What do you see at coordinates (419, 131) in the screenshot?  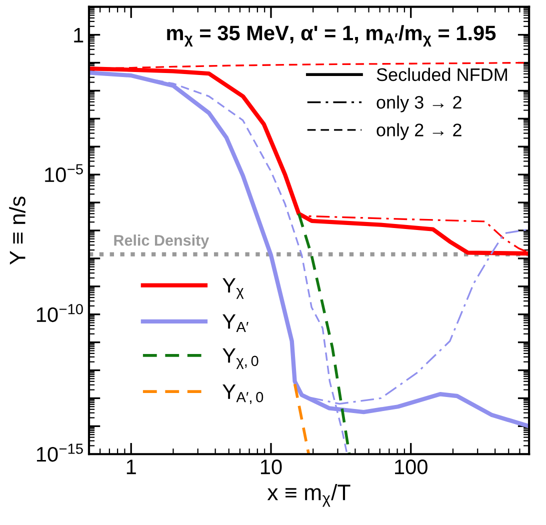 I see `annotation: only 2 → 2` at bounding box center [419, 131].